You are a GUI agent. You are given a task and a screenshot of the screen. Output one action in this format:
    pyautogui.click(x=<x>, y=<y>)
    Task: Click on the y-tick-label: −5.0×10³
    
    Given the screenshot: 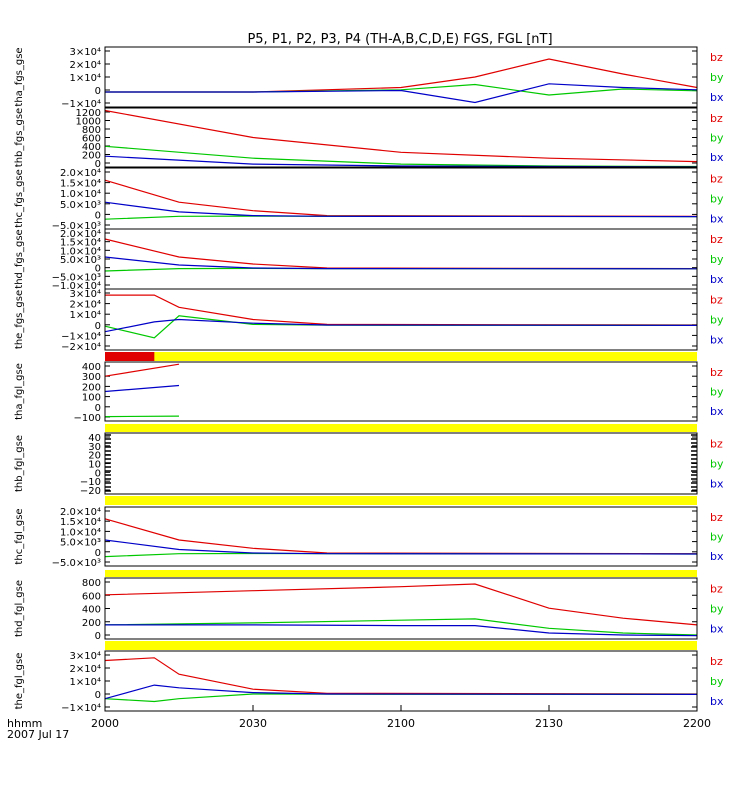 What is the action you would take?
    pyautogui.click(x=76, y=563)
    